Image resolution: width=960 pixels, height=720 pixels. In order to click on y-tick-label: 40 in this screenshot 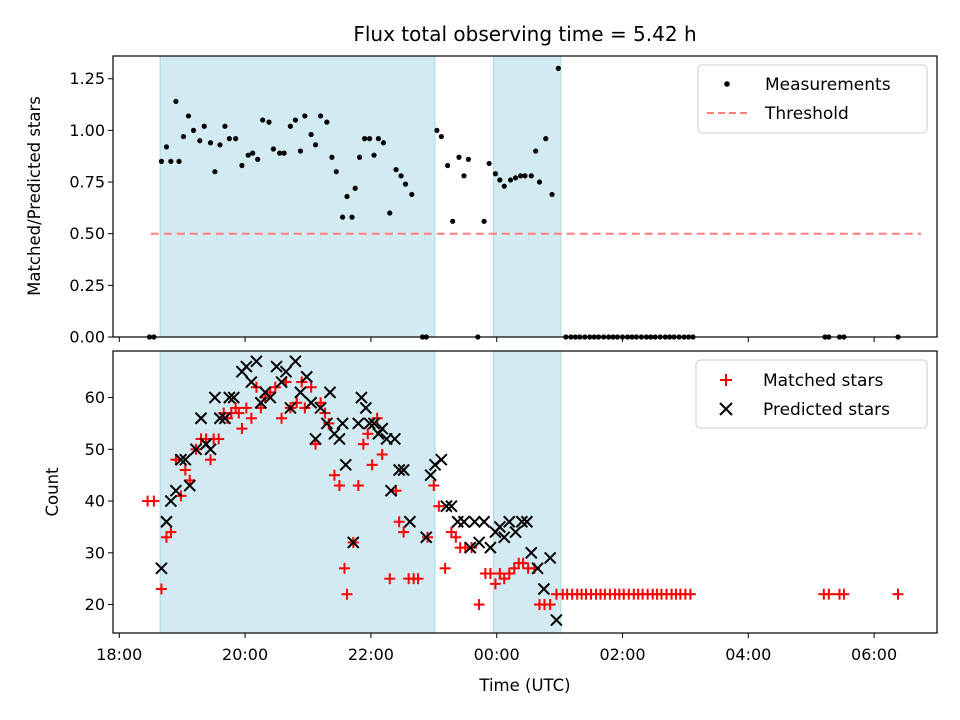, I will do `click(95, 501)`.